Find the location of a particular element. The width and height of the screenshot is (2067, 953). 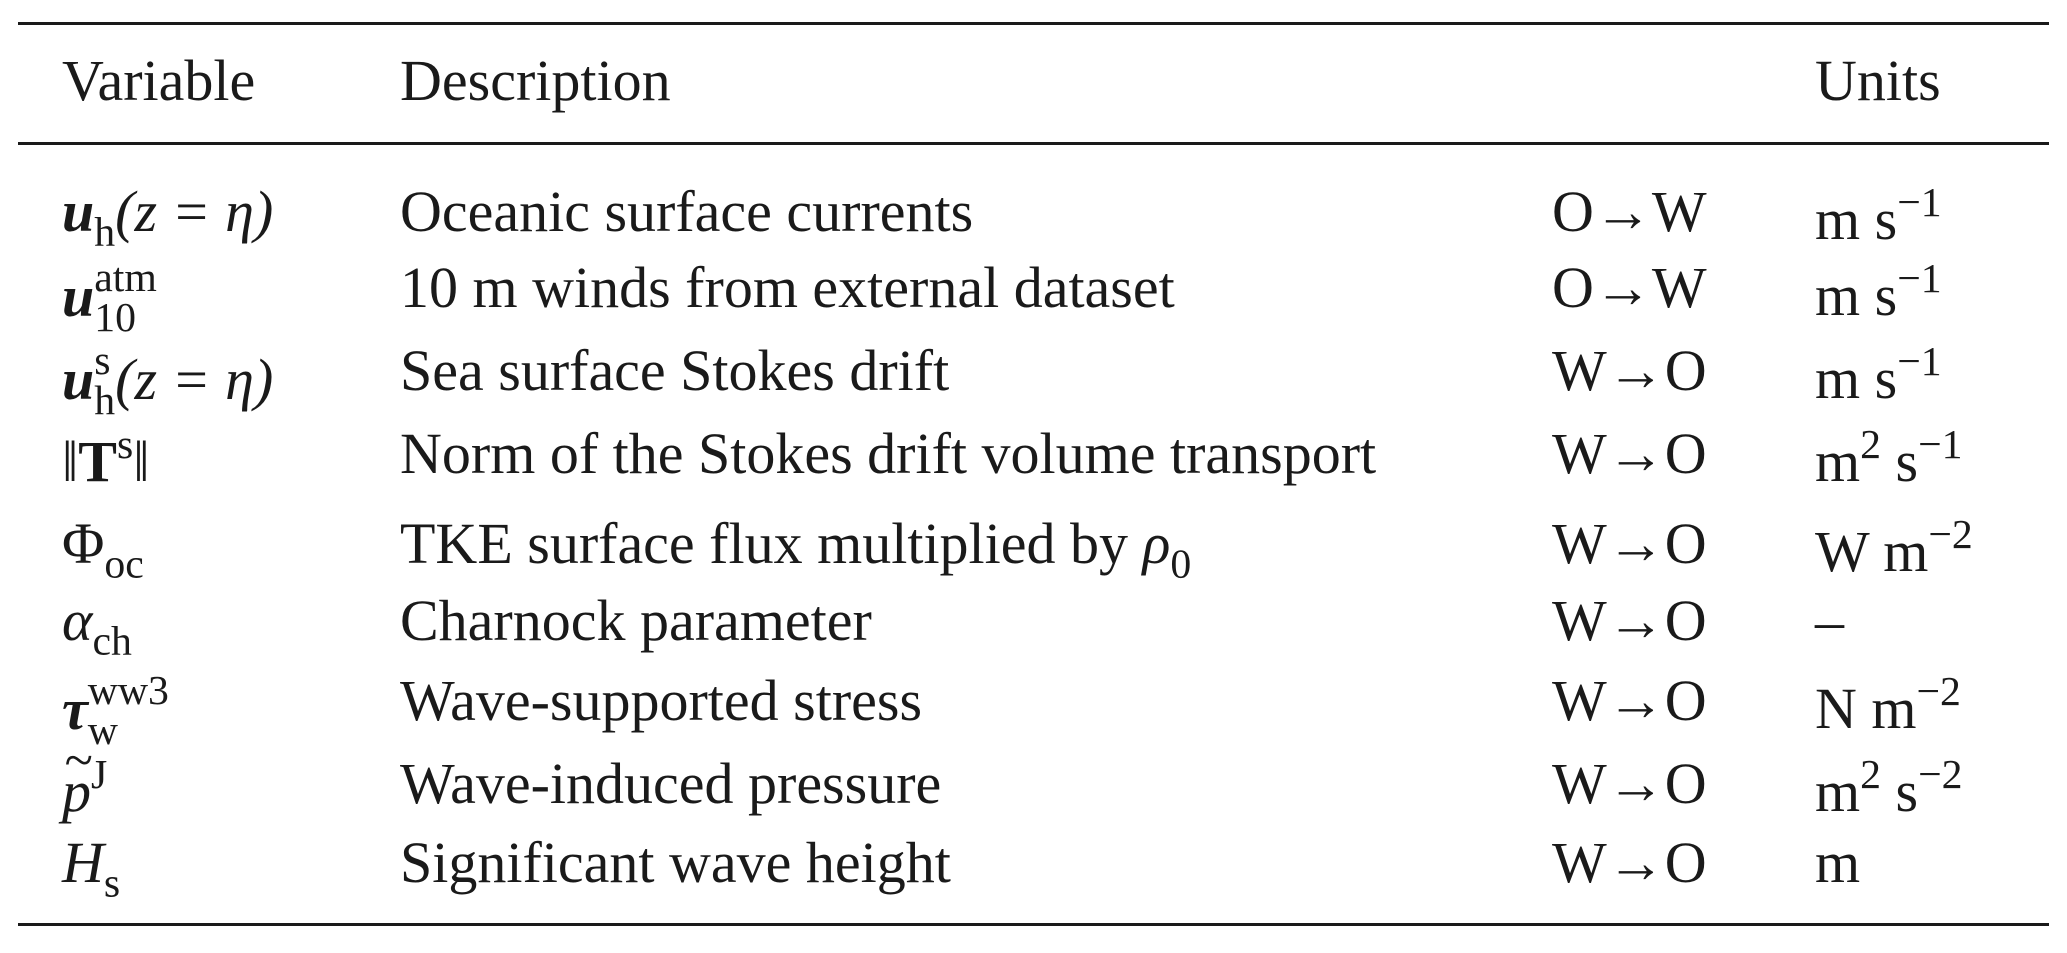

table-bottom-rule is located at coordinates (1033, 924).